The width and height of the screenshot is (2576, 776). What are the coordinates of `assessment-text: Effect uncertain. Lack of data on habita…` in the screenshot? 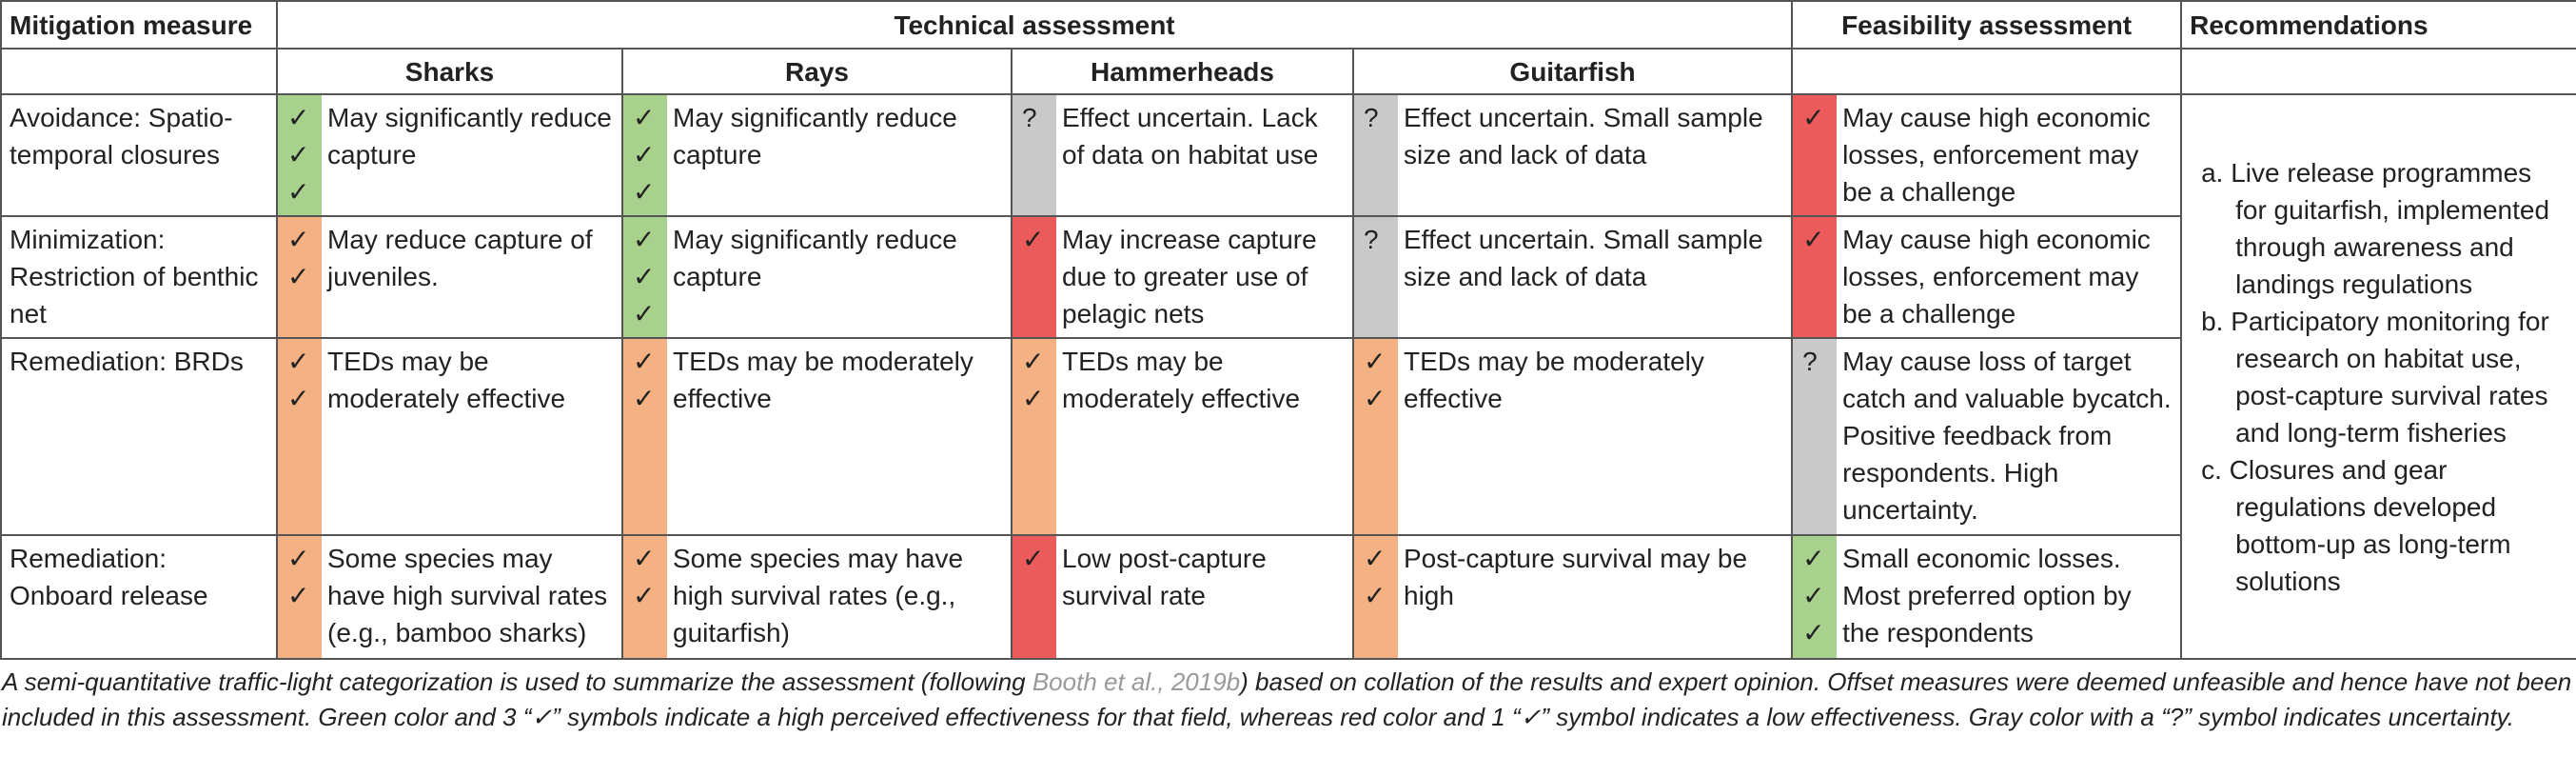 It's located at (1205, 155).